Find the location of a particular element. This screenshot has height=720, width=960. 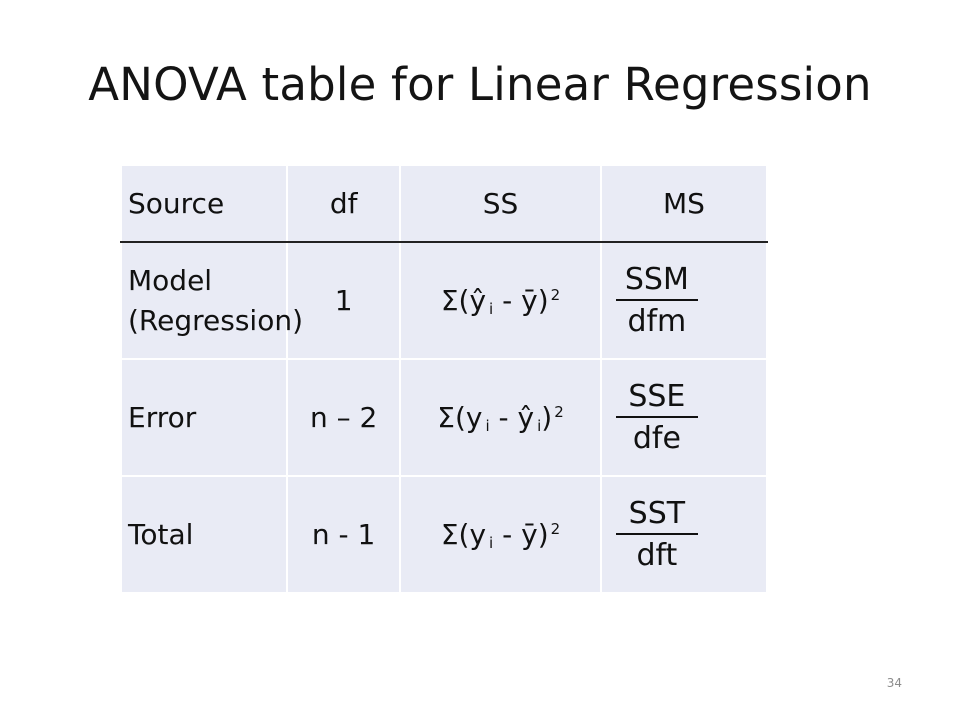

header-df: df is located at coordinates (344, 204).